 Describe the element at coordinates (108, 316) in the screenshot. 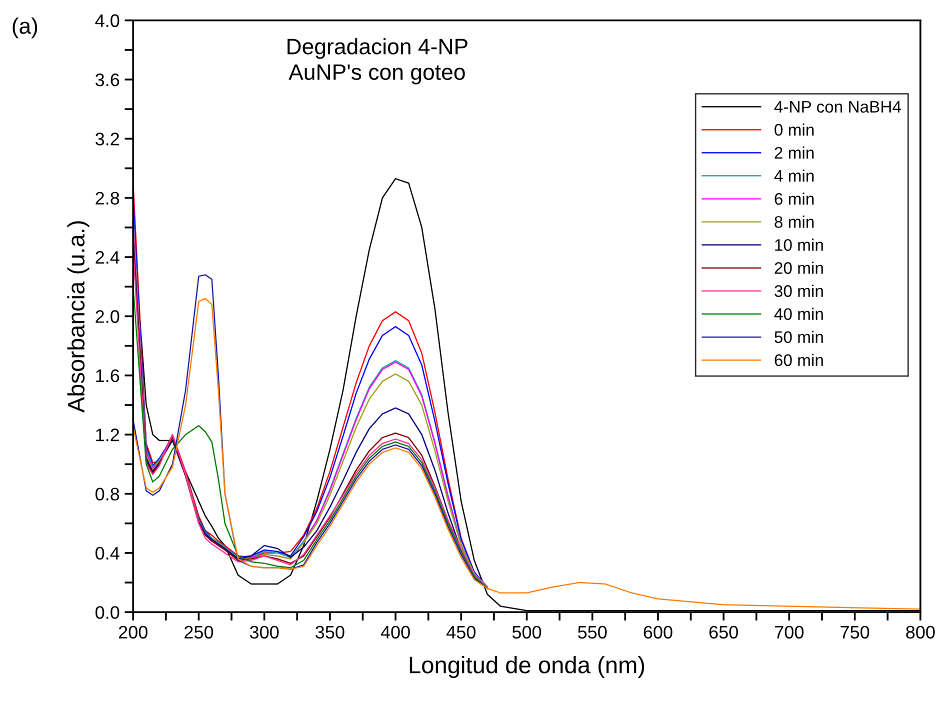

I see `y-tick-label: 2.0` at that location.